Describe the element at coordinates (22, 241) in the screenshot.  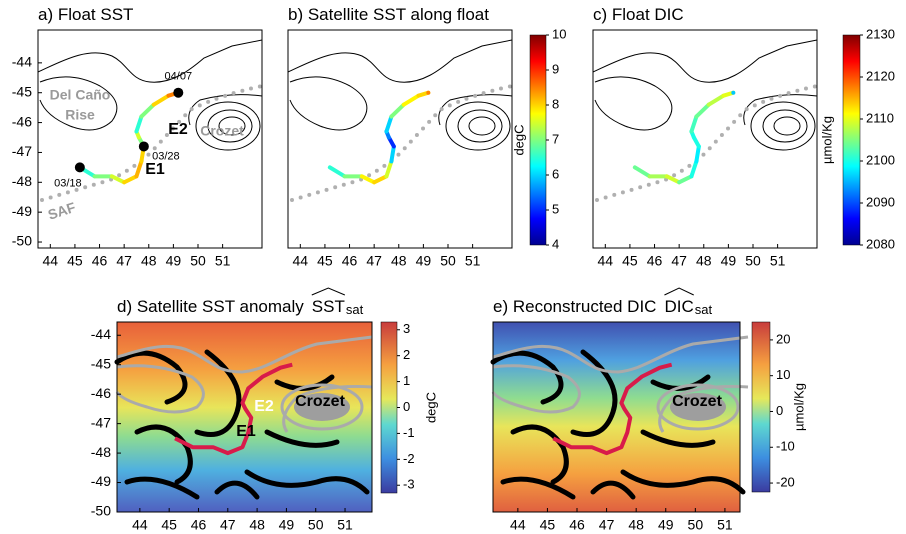
I see `y-tick-label: -50` at that location.